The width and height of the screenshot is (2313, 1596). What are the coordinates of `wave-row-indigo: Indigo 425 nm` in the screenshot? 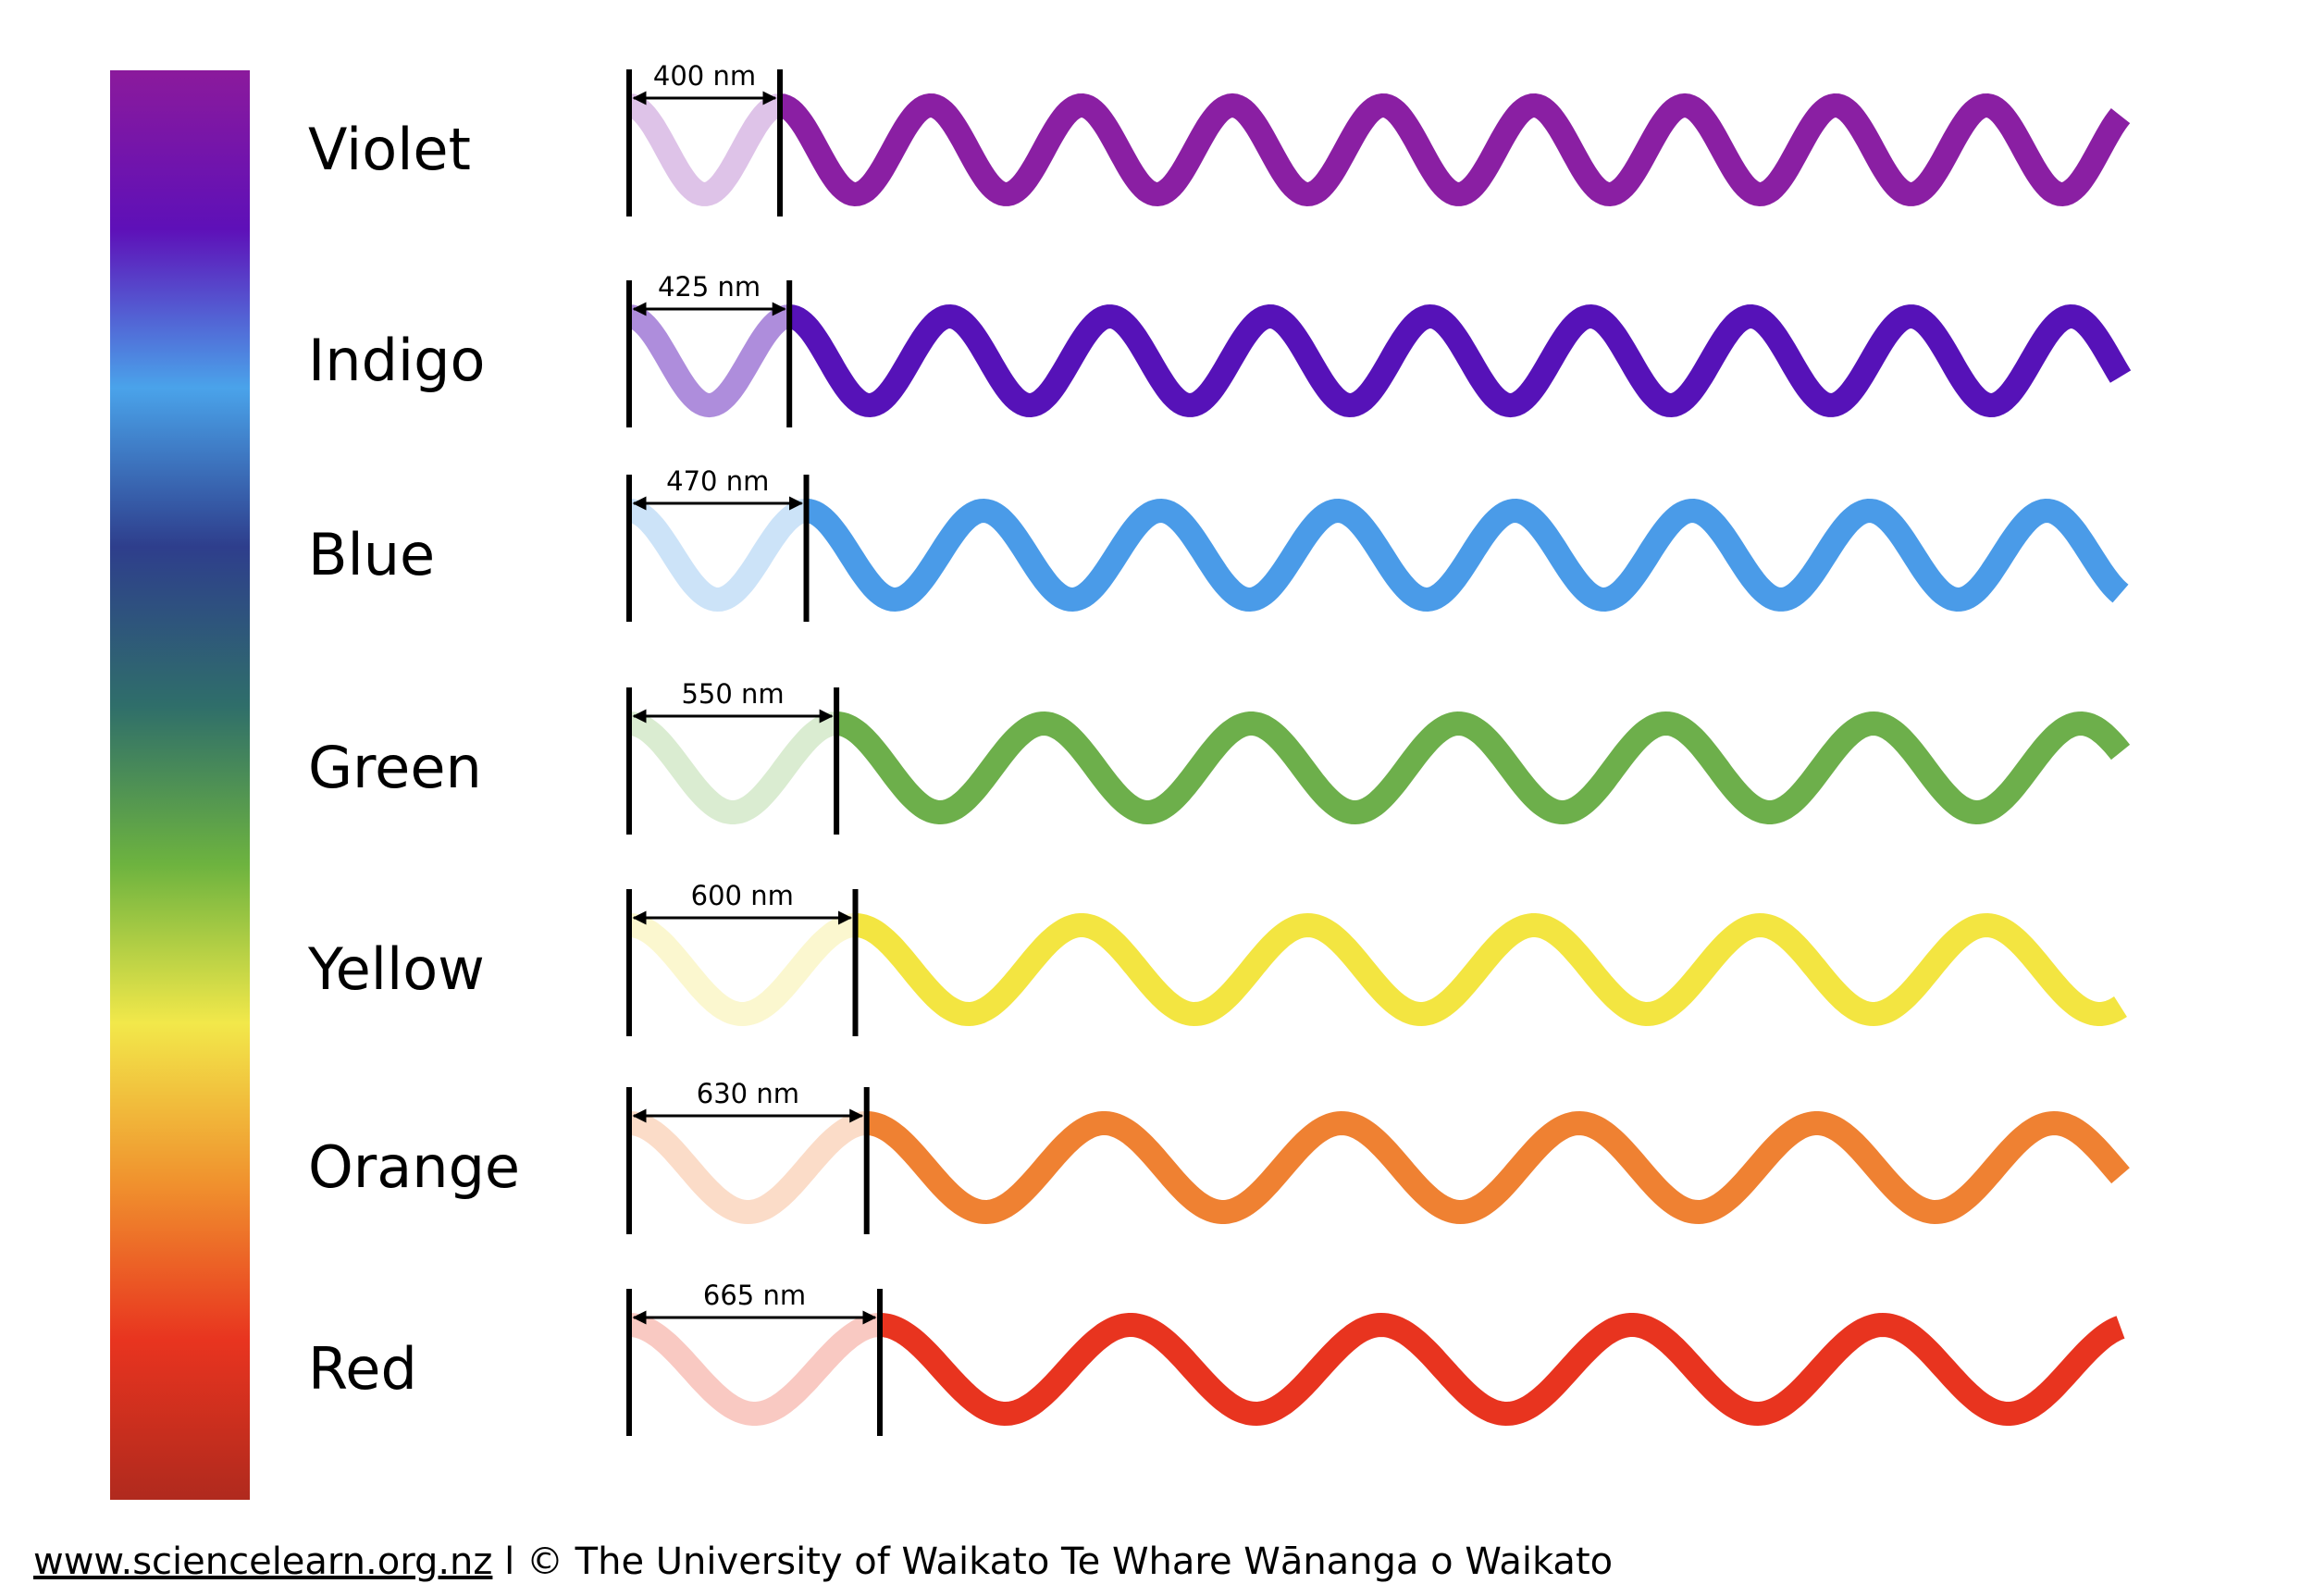 It's located at (1220, 349).